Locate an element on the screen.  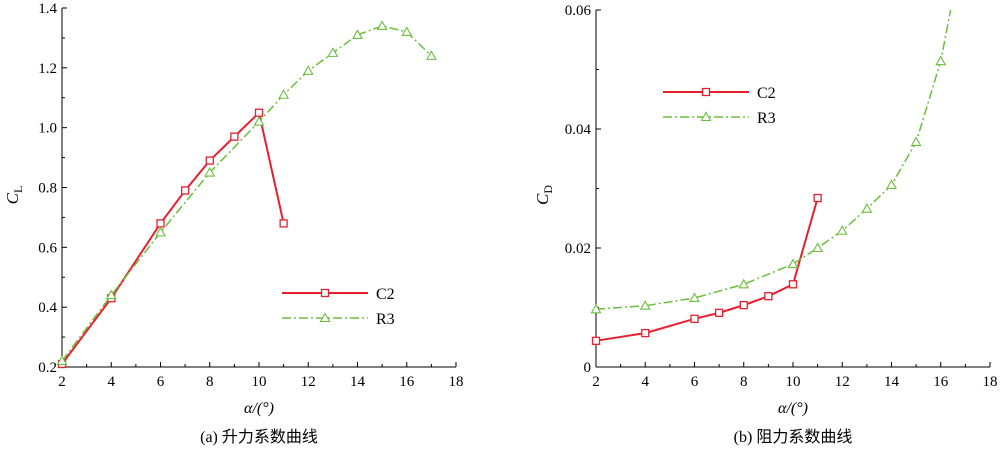
chart-caption: (b) 阻力系数曲线 is located at coordinates (793, 437).